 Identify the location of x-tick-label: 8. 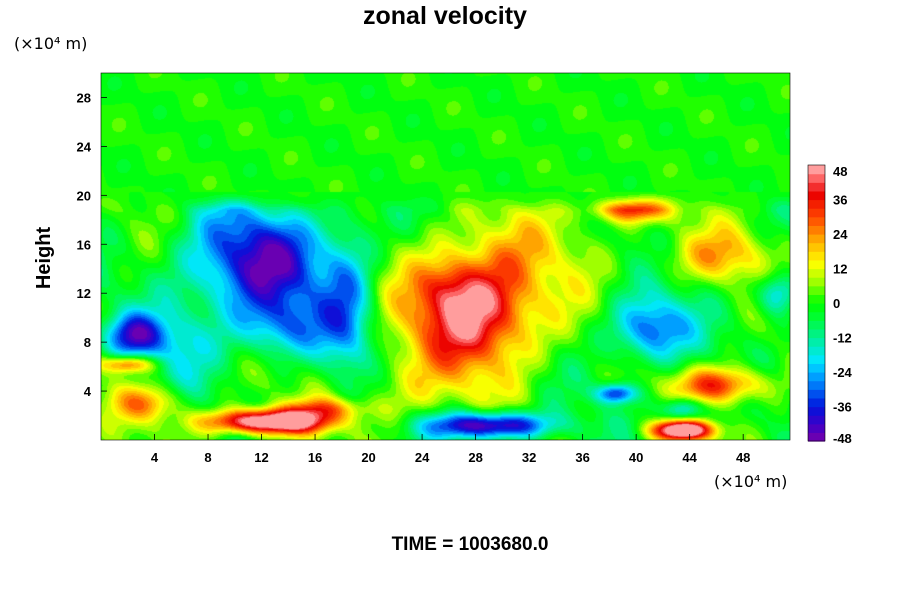
(207, 457).